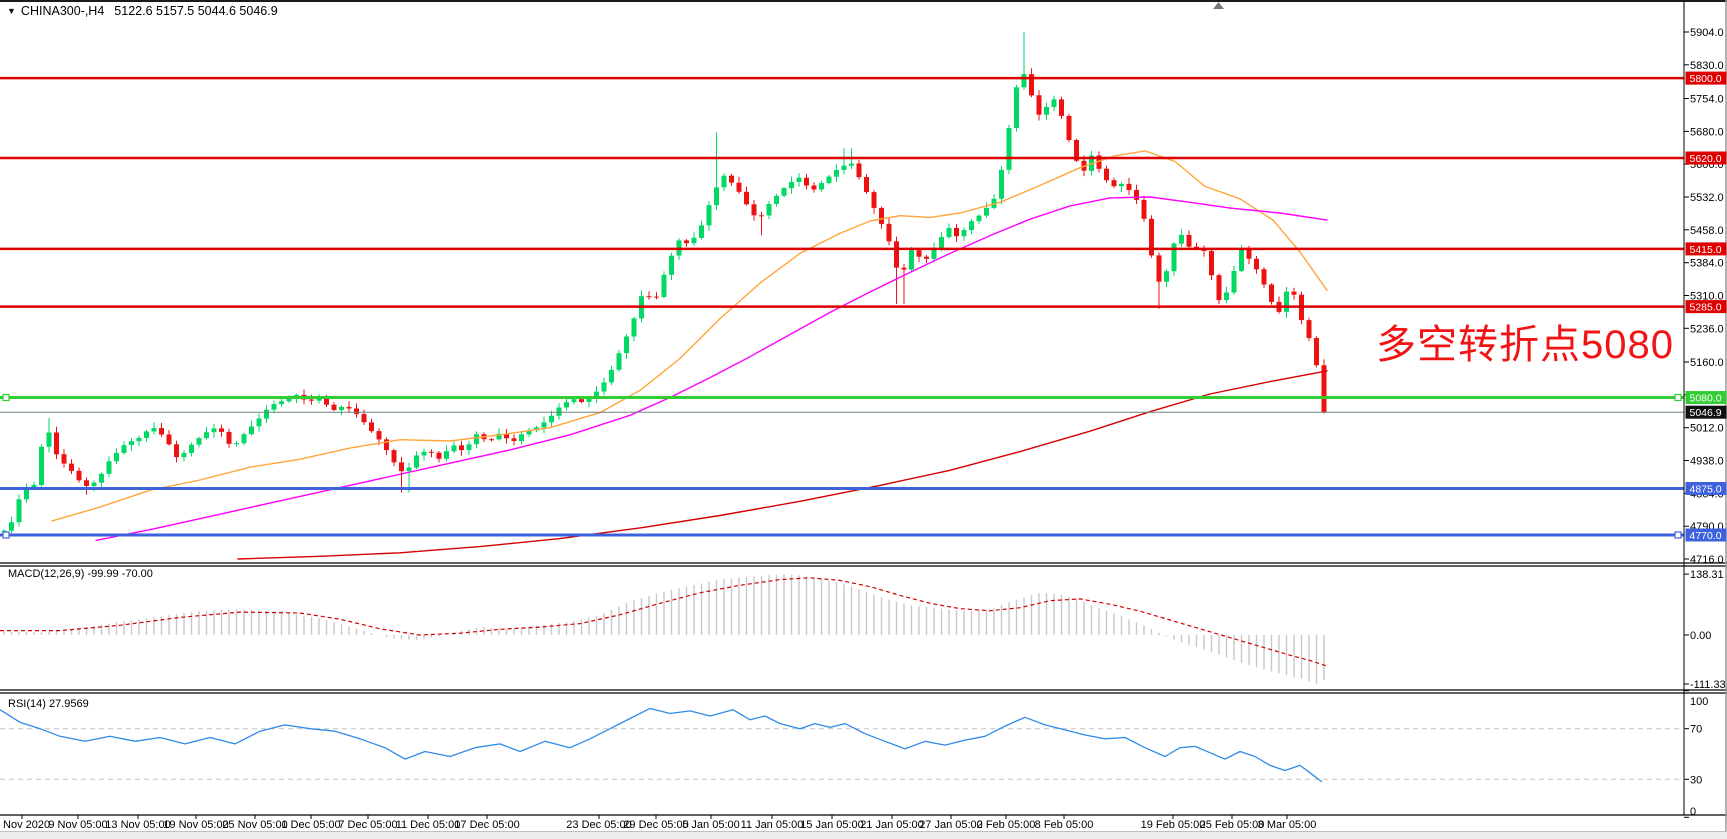 The height and width of the screenshot is (839, 1727). I want to click on date-tick-label: 13 Nov 05:00, so click(137, 825).